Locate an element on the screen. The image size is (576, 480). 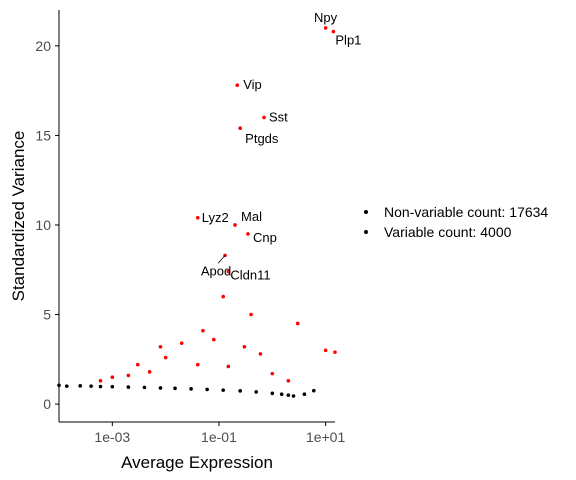
gene-label: Plp1 is located at coordinates (348, 39).